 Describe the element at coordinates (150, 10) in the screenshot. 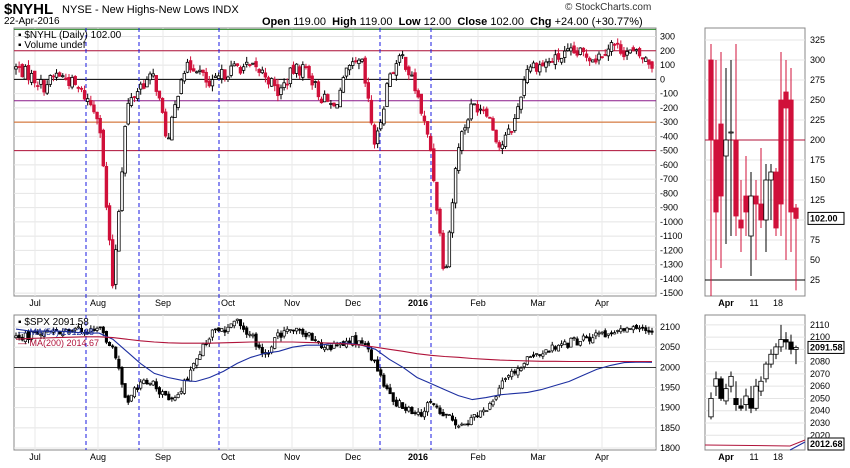

I see `symbol-description: NYSE - New Highs-New Lows INDX` at that location.